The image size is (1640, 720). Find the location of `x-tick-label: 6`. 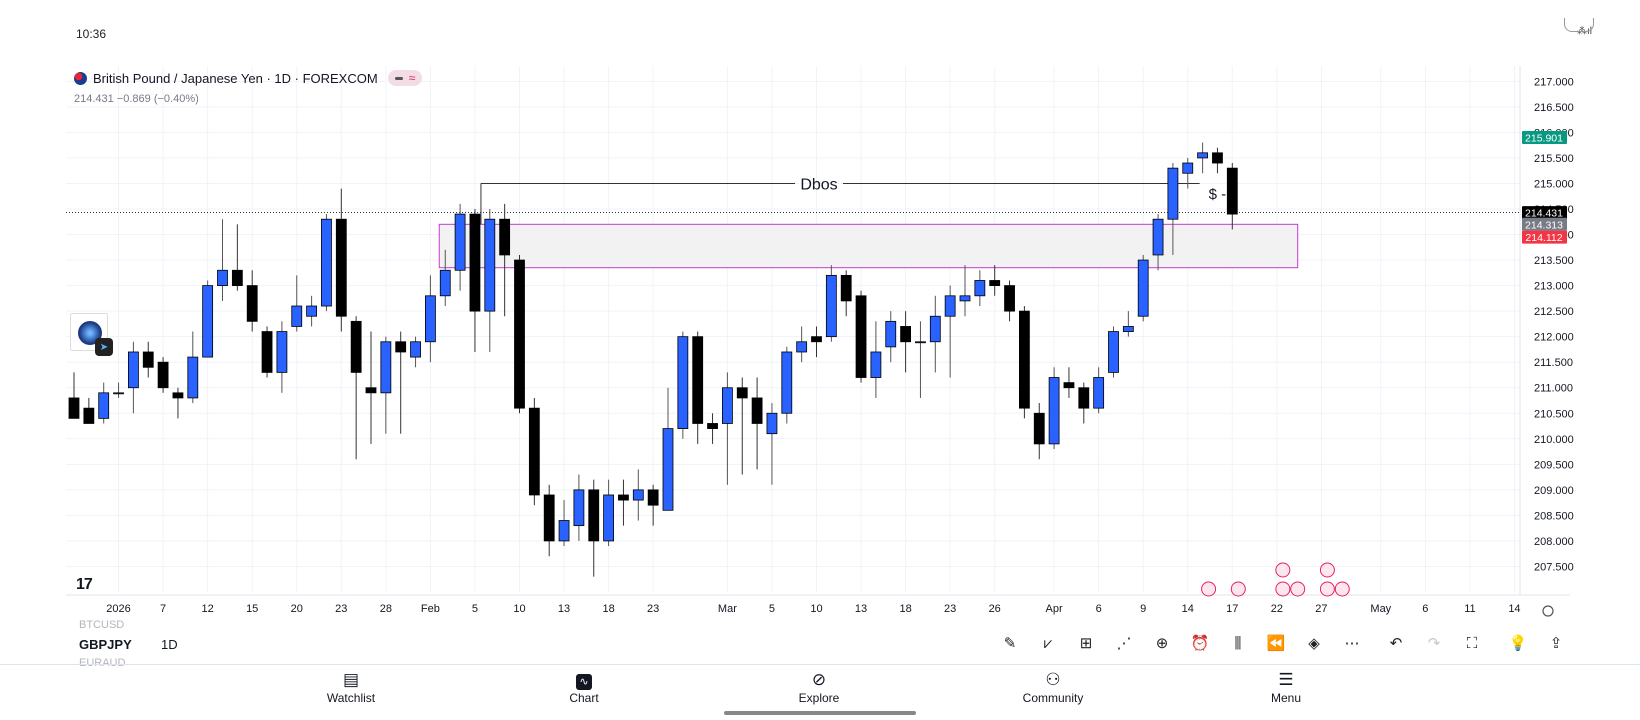

x-tick-label: 6 is located at coordinates (1425, 609).